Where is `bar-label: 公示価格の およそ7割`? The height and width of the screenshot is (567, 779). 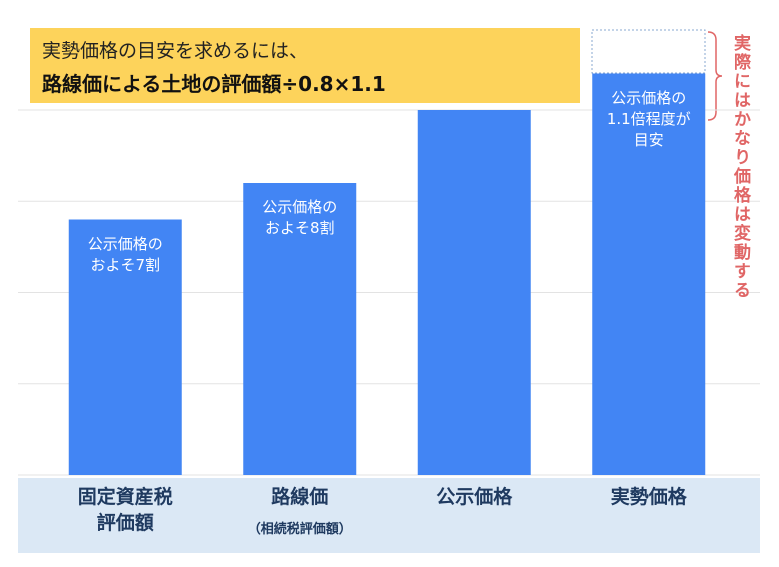
bar-label: 公示価格の およそ7割 is located at coordinates (125, 254).